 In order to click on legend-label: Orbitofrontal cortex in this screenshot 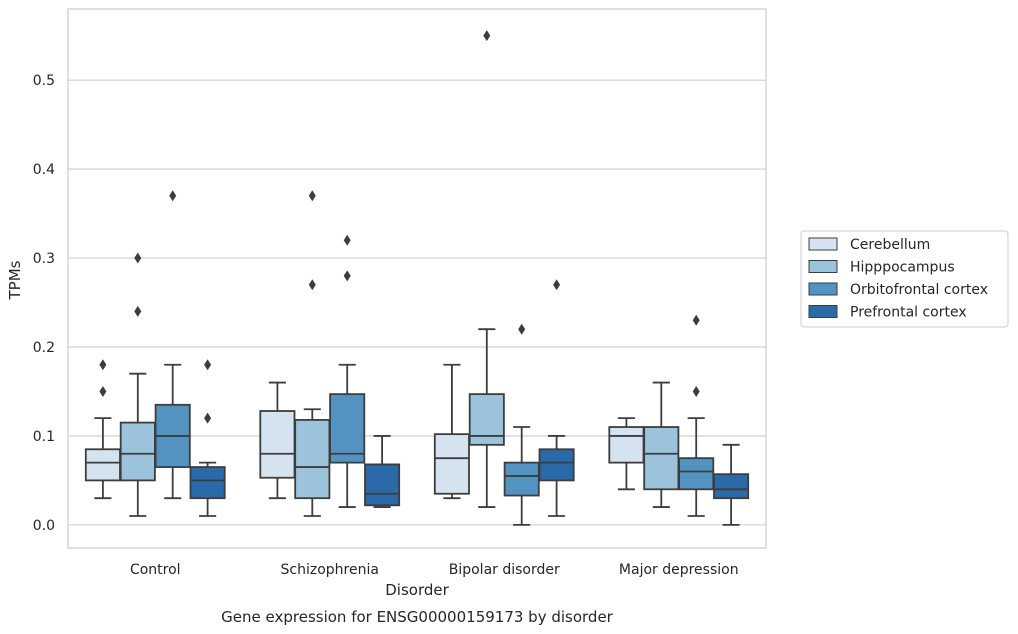, I will do `click(919, 290)`.